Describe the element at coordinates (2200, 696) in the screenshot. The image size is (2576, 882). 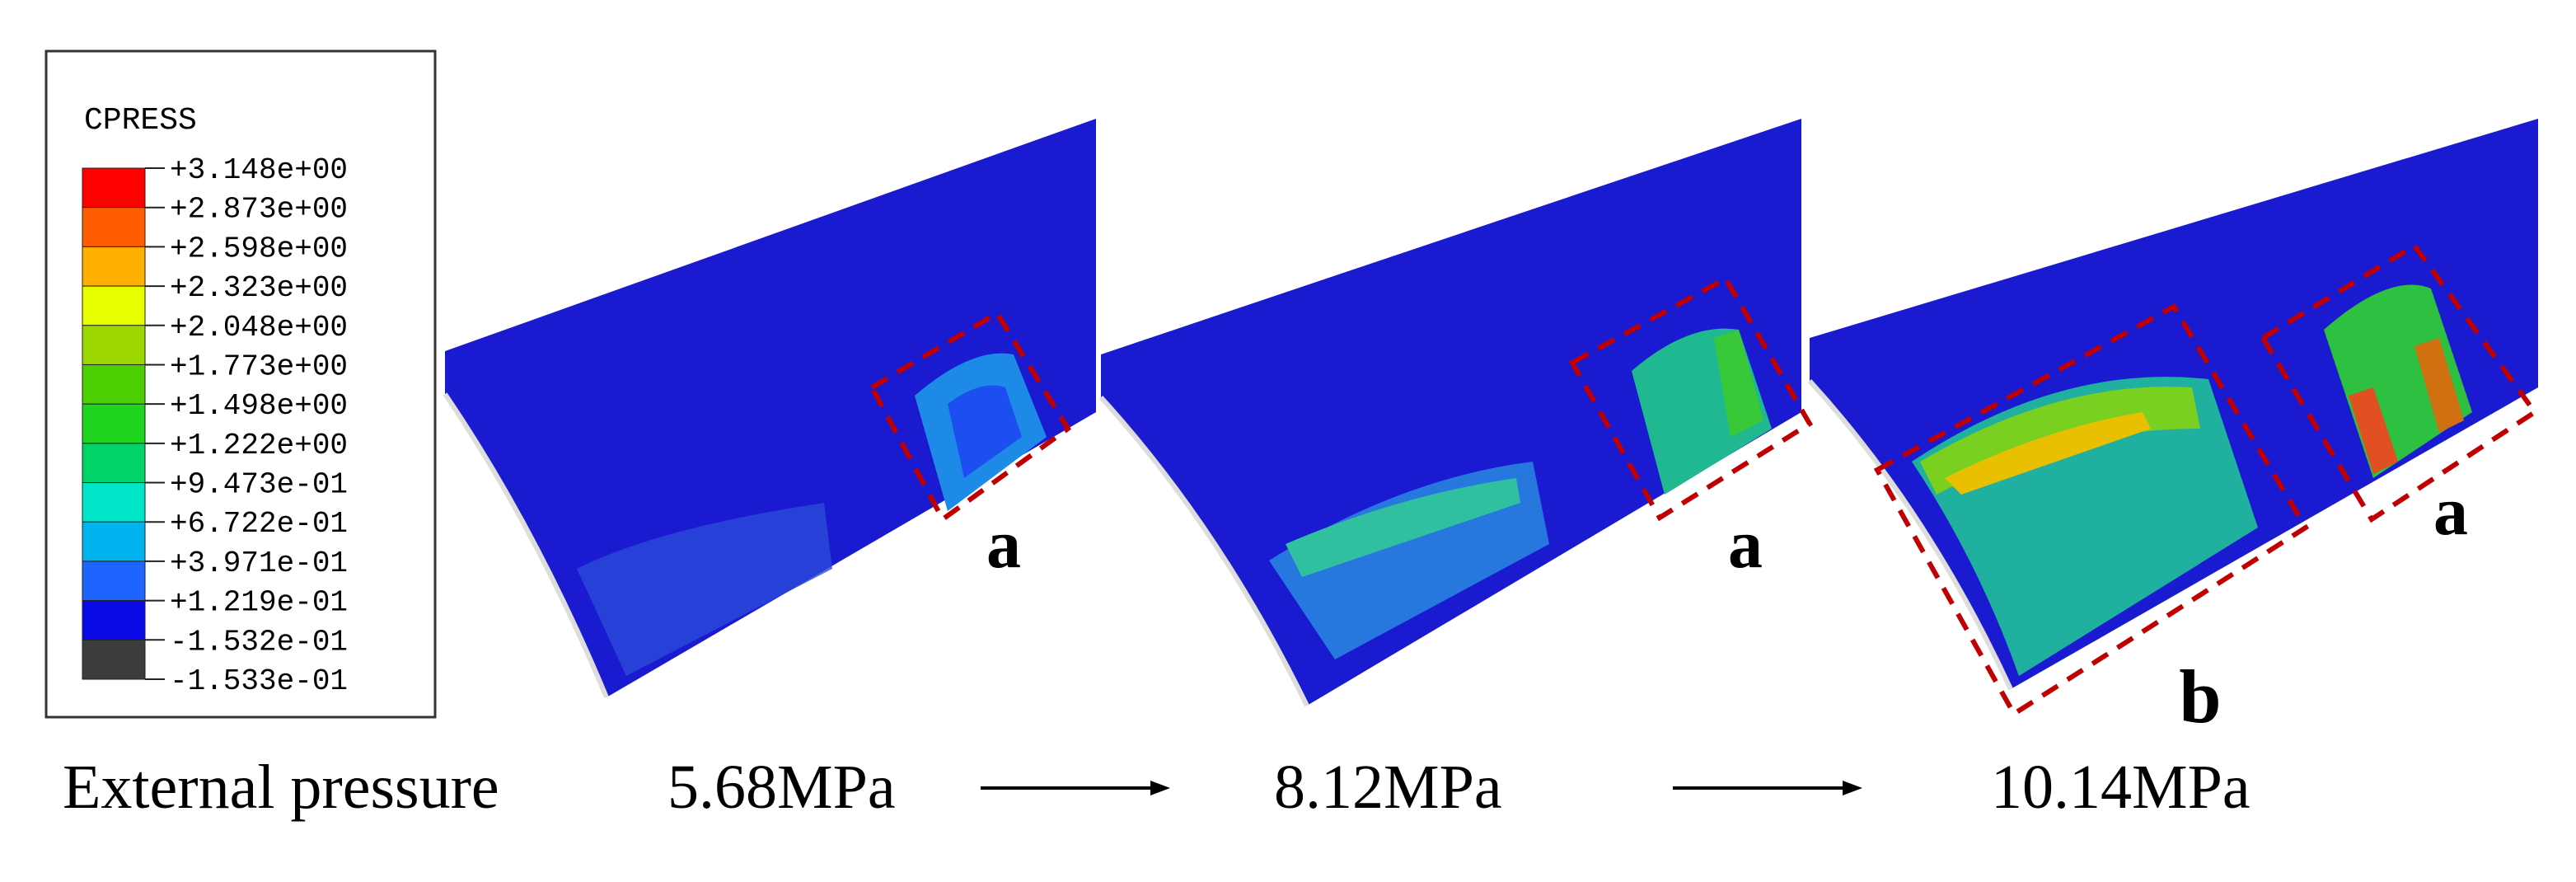
I see `panel-label: b` at that location.